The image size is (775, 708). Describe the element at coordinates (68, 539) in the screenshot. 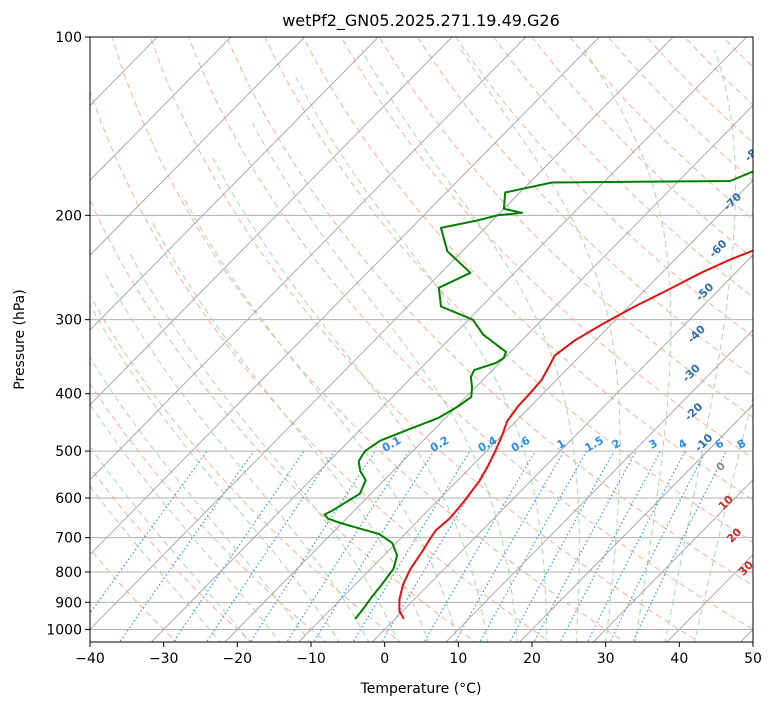

I see `y-tick-label: 700` at that location.